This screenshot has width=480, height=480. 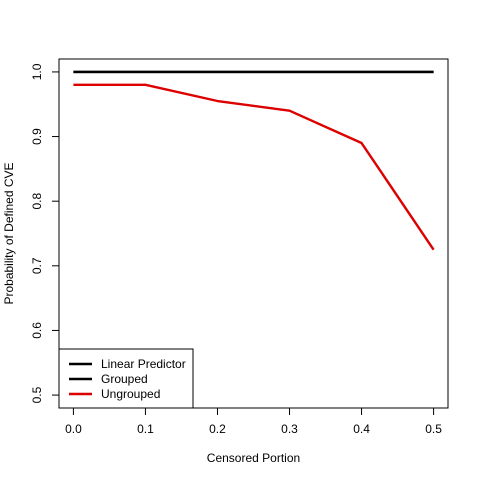 I want to click on y-tick-label: 0.6, so click(x=37, y=330).